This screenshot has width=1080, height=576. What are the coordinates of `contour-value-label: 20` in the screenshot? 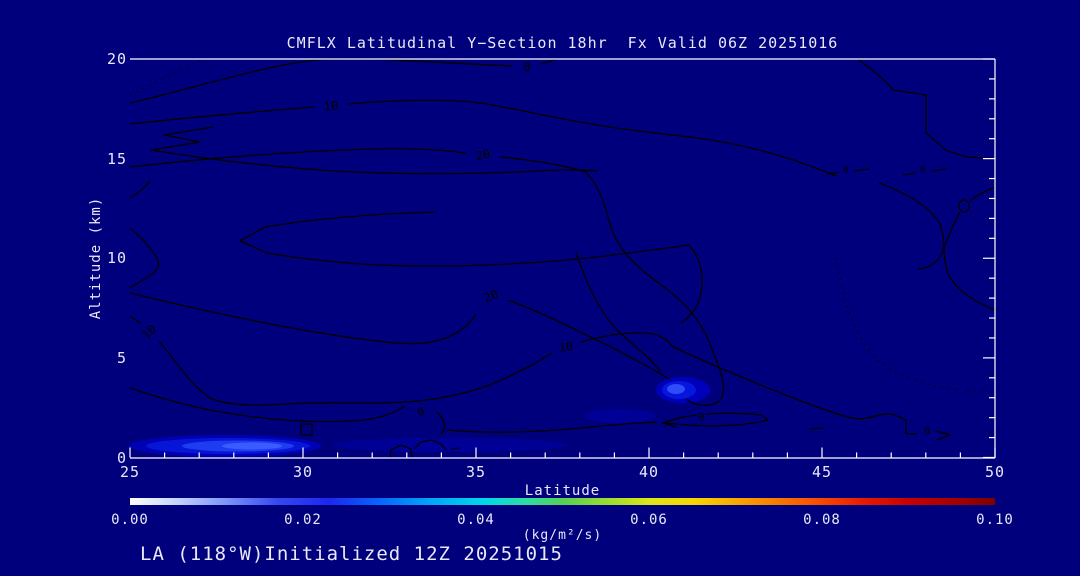 It's located at (483, 155).